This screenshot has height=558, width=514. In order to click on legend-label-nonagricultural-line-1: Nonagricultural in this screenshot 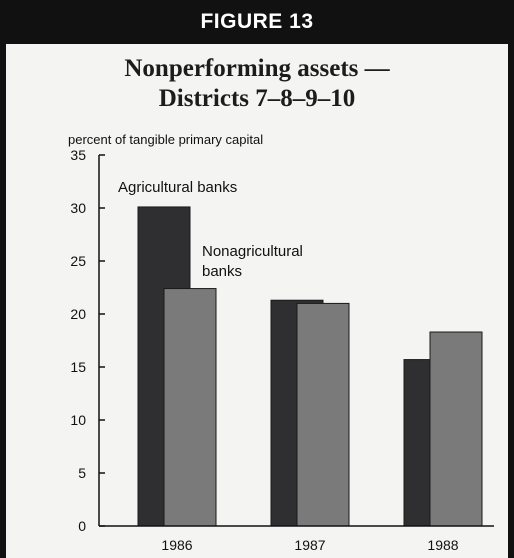, I will do `click(252, 251)`.